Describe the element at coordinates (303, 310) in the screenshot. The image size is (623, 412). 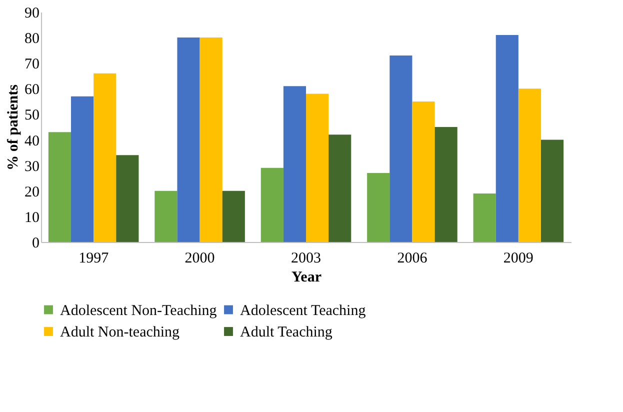
I see `legend-label: Adolescent Teaching` at that location.